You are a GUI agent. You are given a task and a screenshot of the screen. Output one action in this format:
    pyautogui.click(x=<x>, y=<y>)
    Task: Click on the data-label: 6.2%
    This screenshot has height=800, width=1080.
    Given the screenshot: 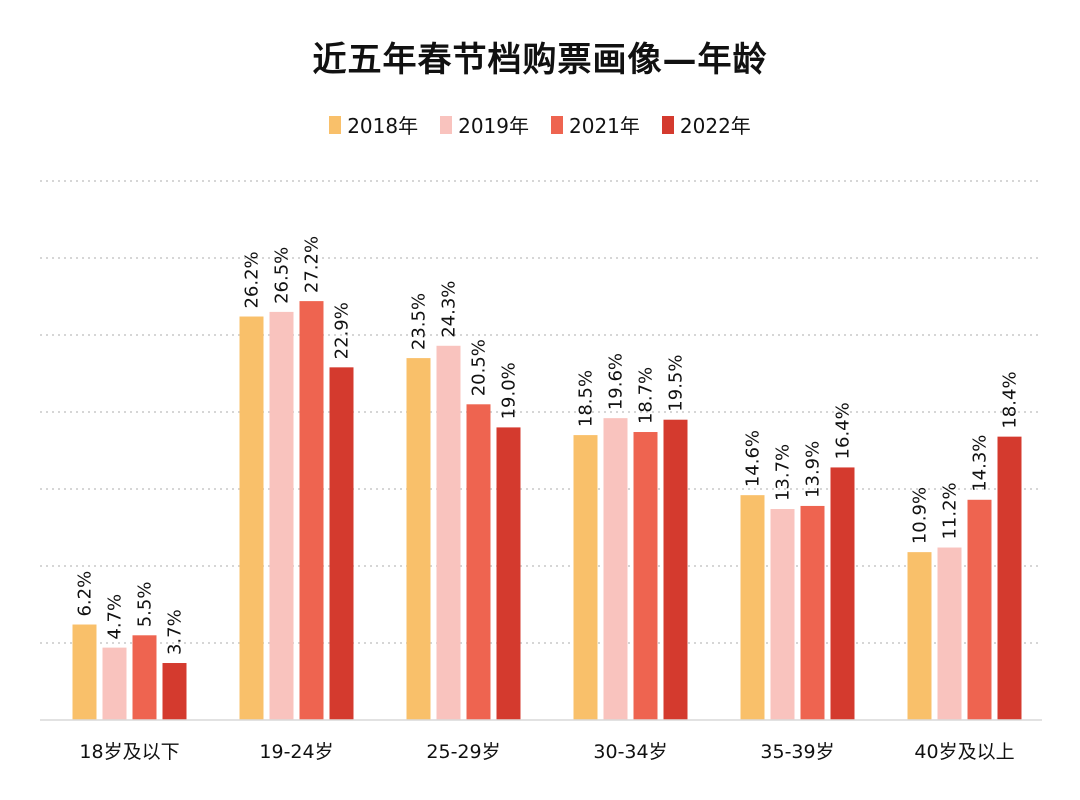 What is the action you would take?
    pyautogui.click(x=85, y=594)
    